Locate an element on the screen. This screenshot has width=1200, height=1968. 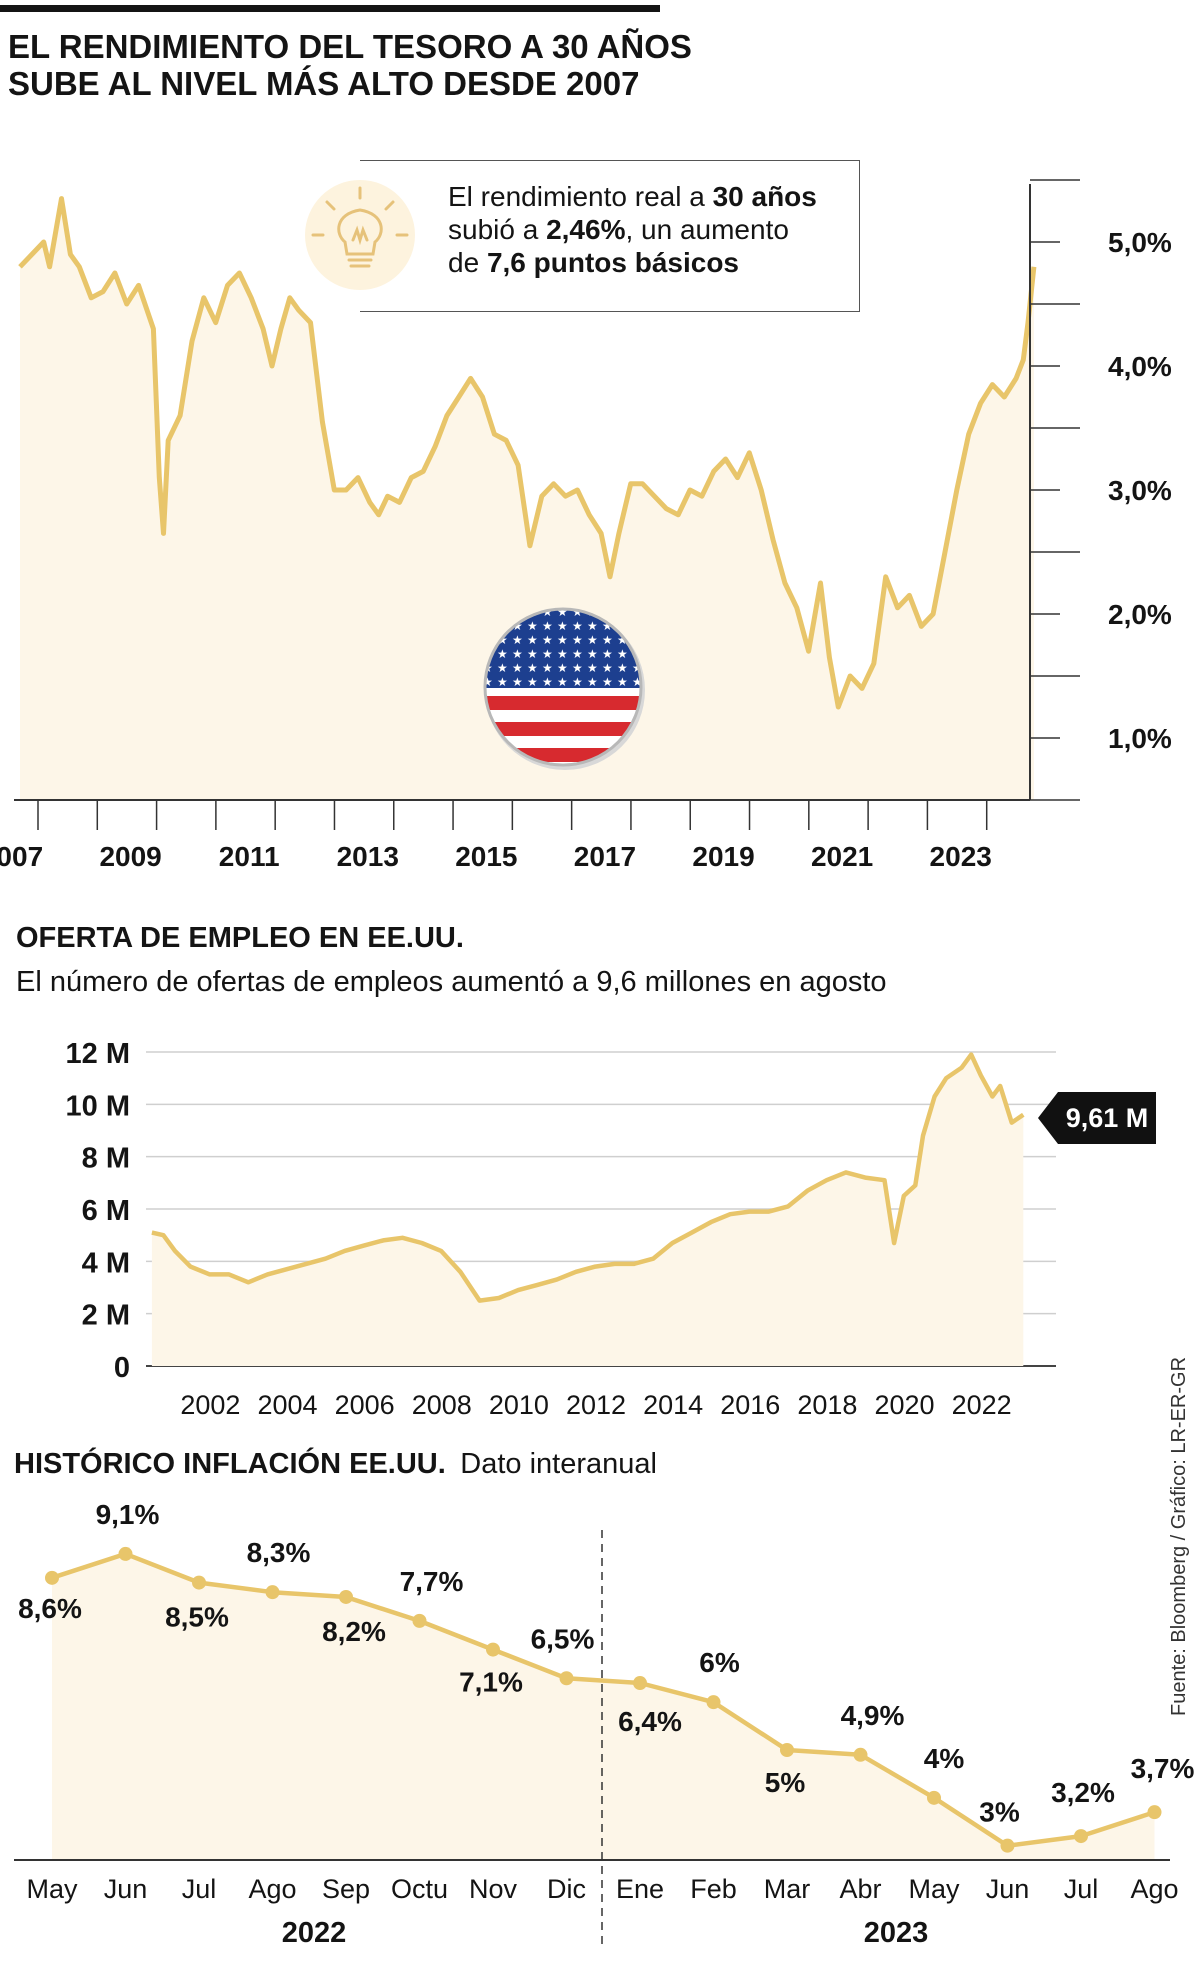
inflation-data-label: 7,7% is located at coordinates (432, 1581).